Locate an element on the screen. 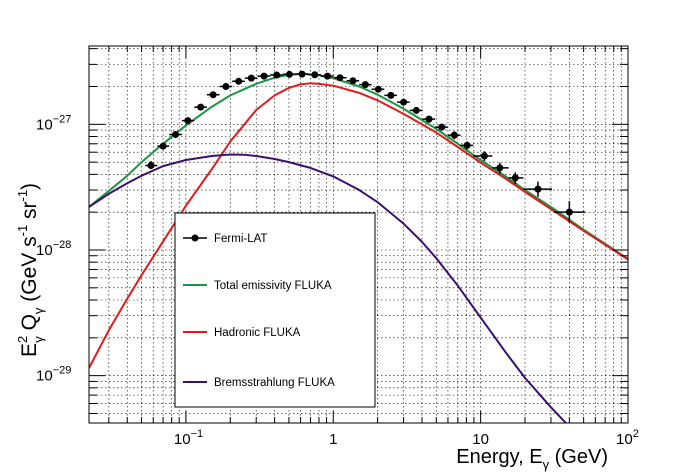 This screenshot has height=474, width=698. legend-label-fermi-lat: Fermi-LAT is located at coordinates (240, 239).